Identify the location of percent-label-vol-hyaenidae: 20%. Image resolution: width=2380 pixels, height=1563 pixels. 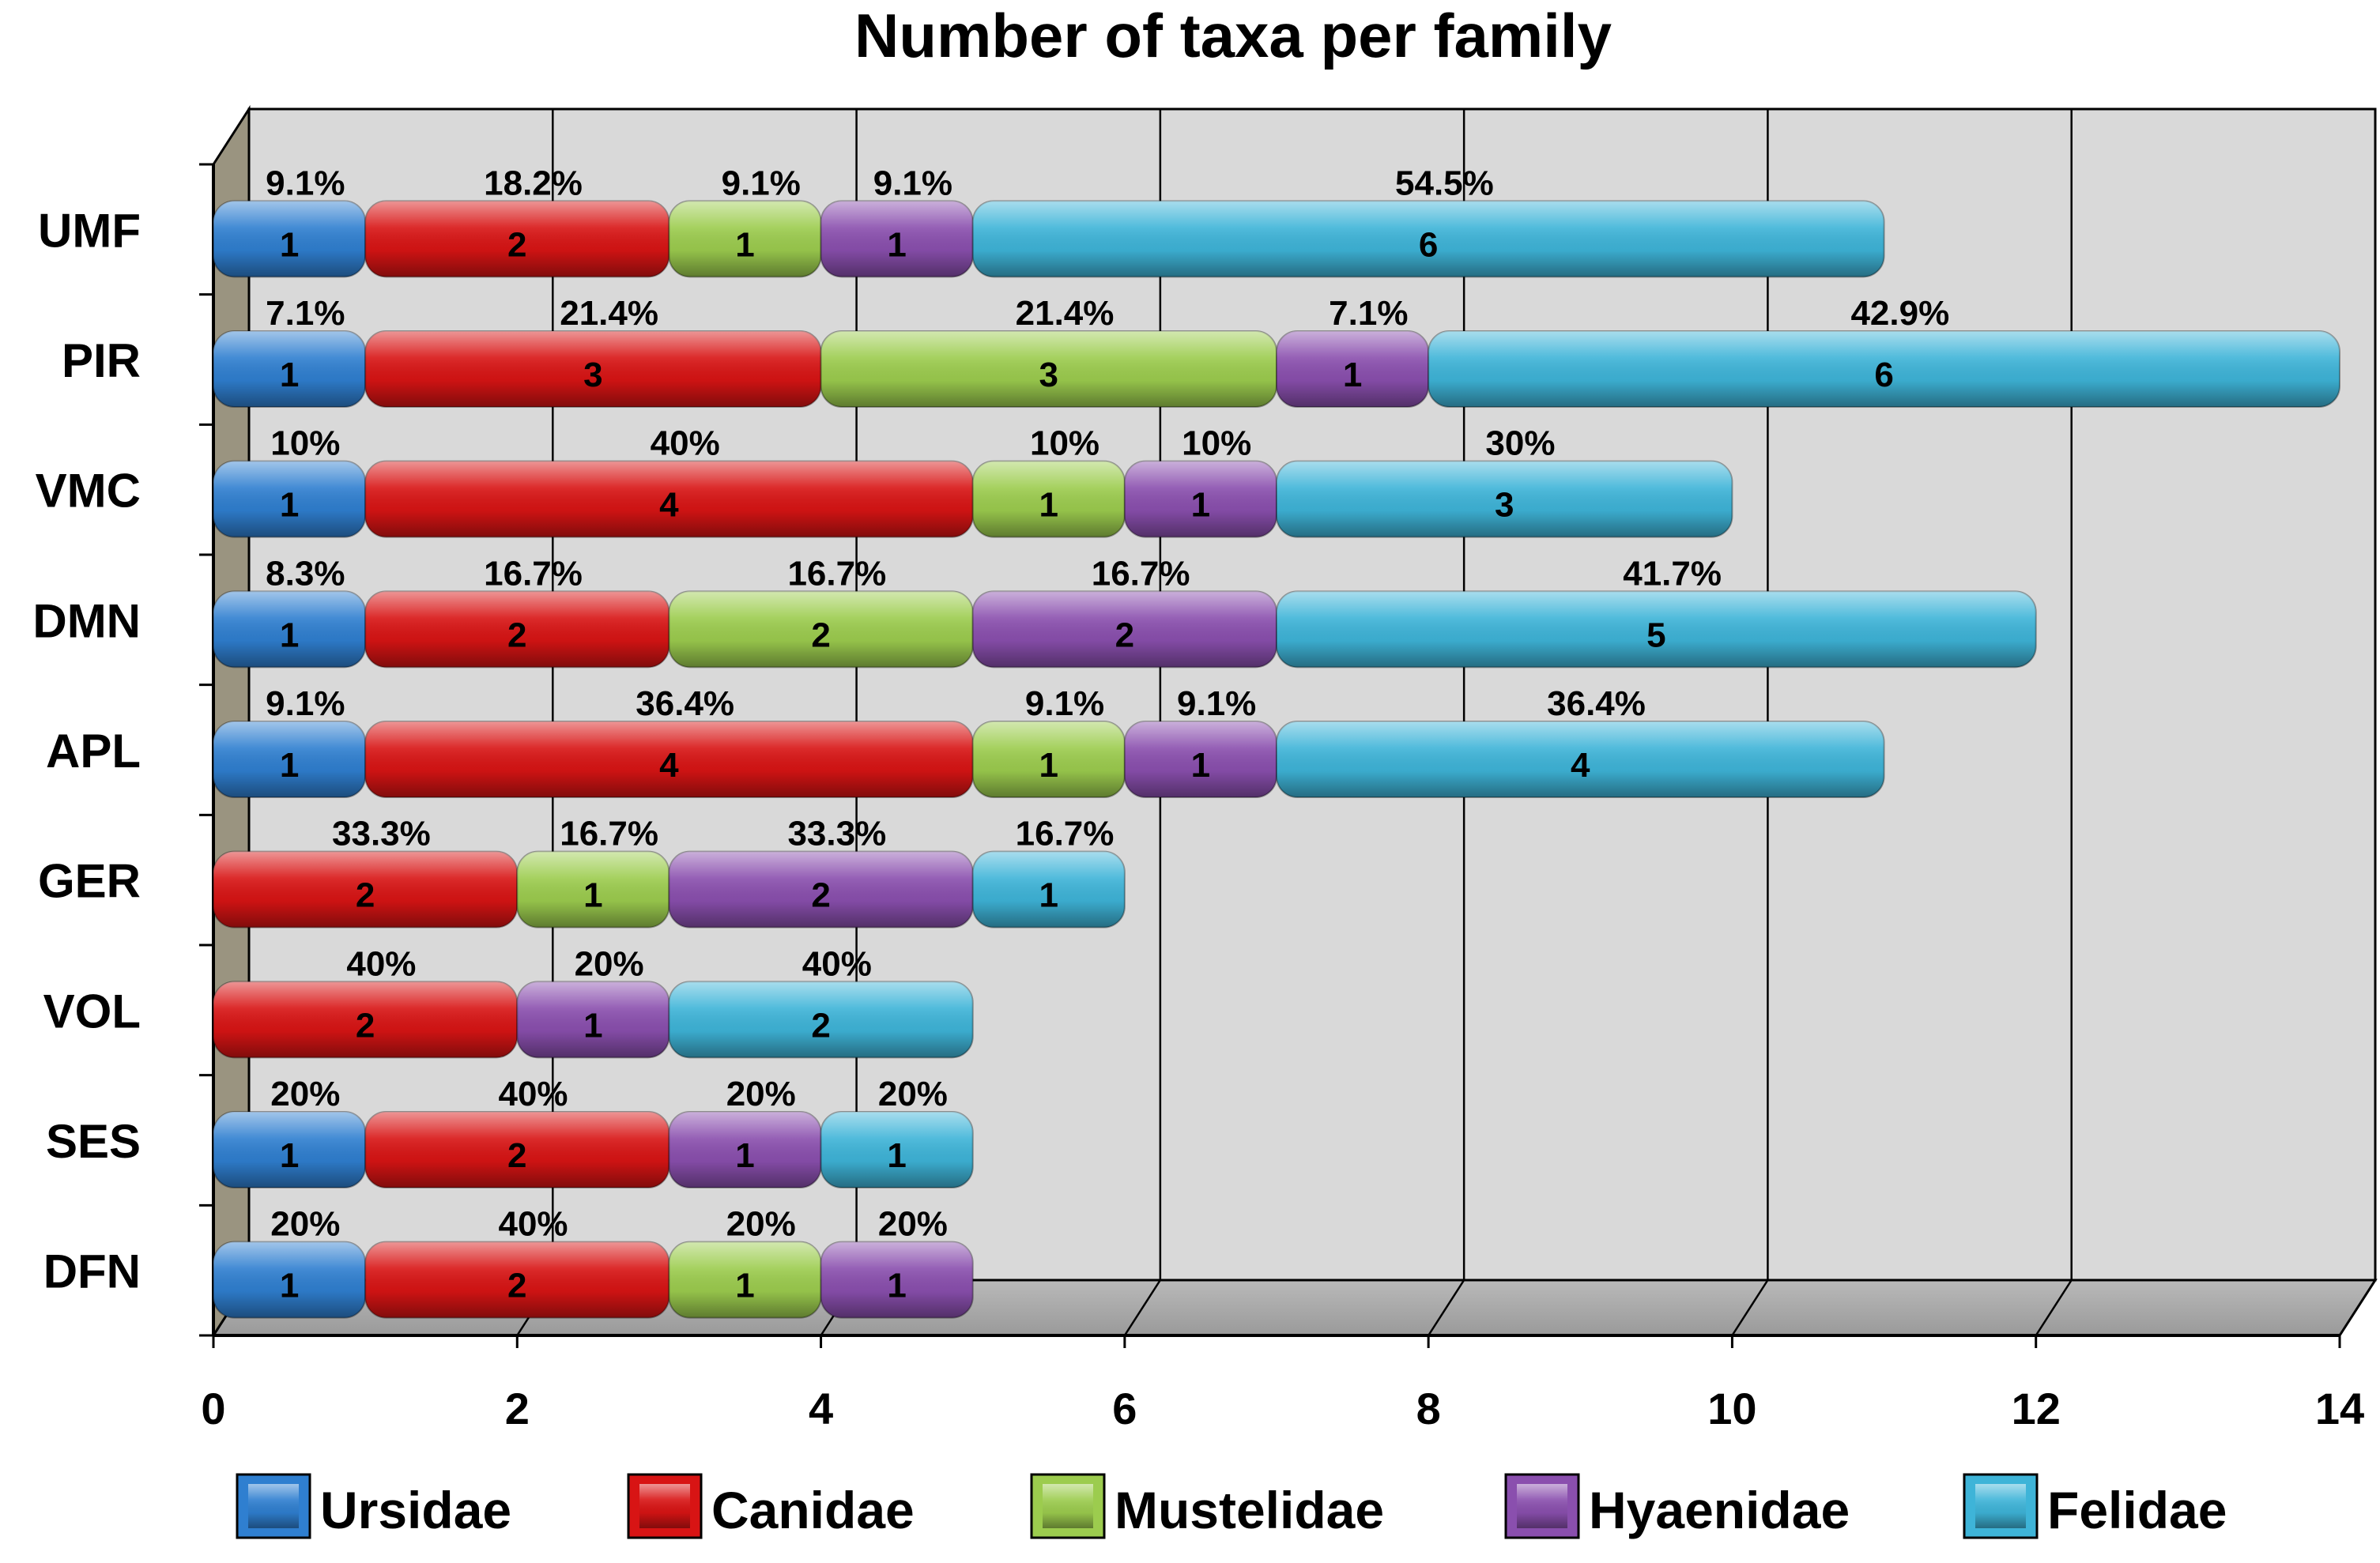
(609, 964).